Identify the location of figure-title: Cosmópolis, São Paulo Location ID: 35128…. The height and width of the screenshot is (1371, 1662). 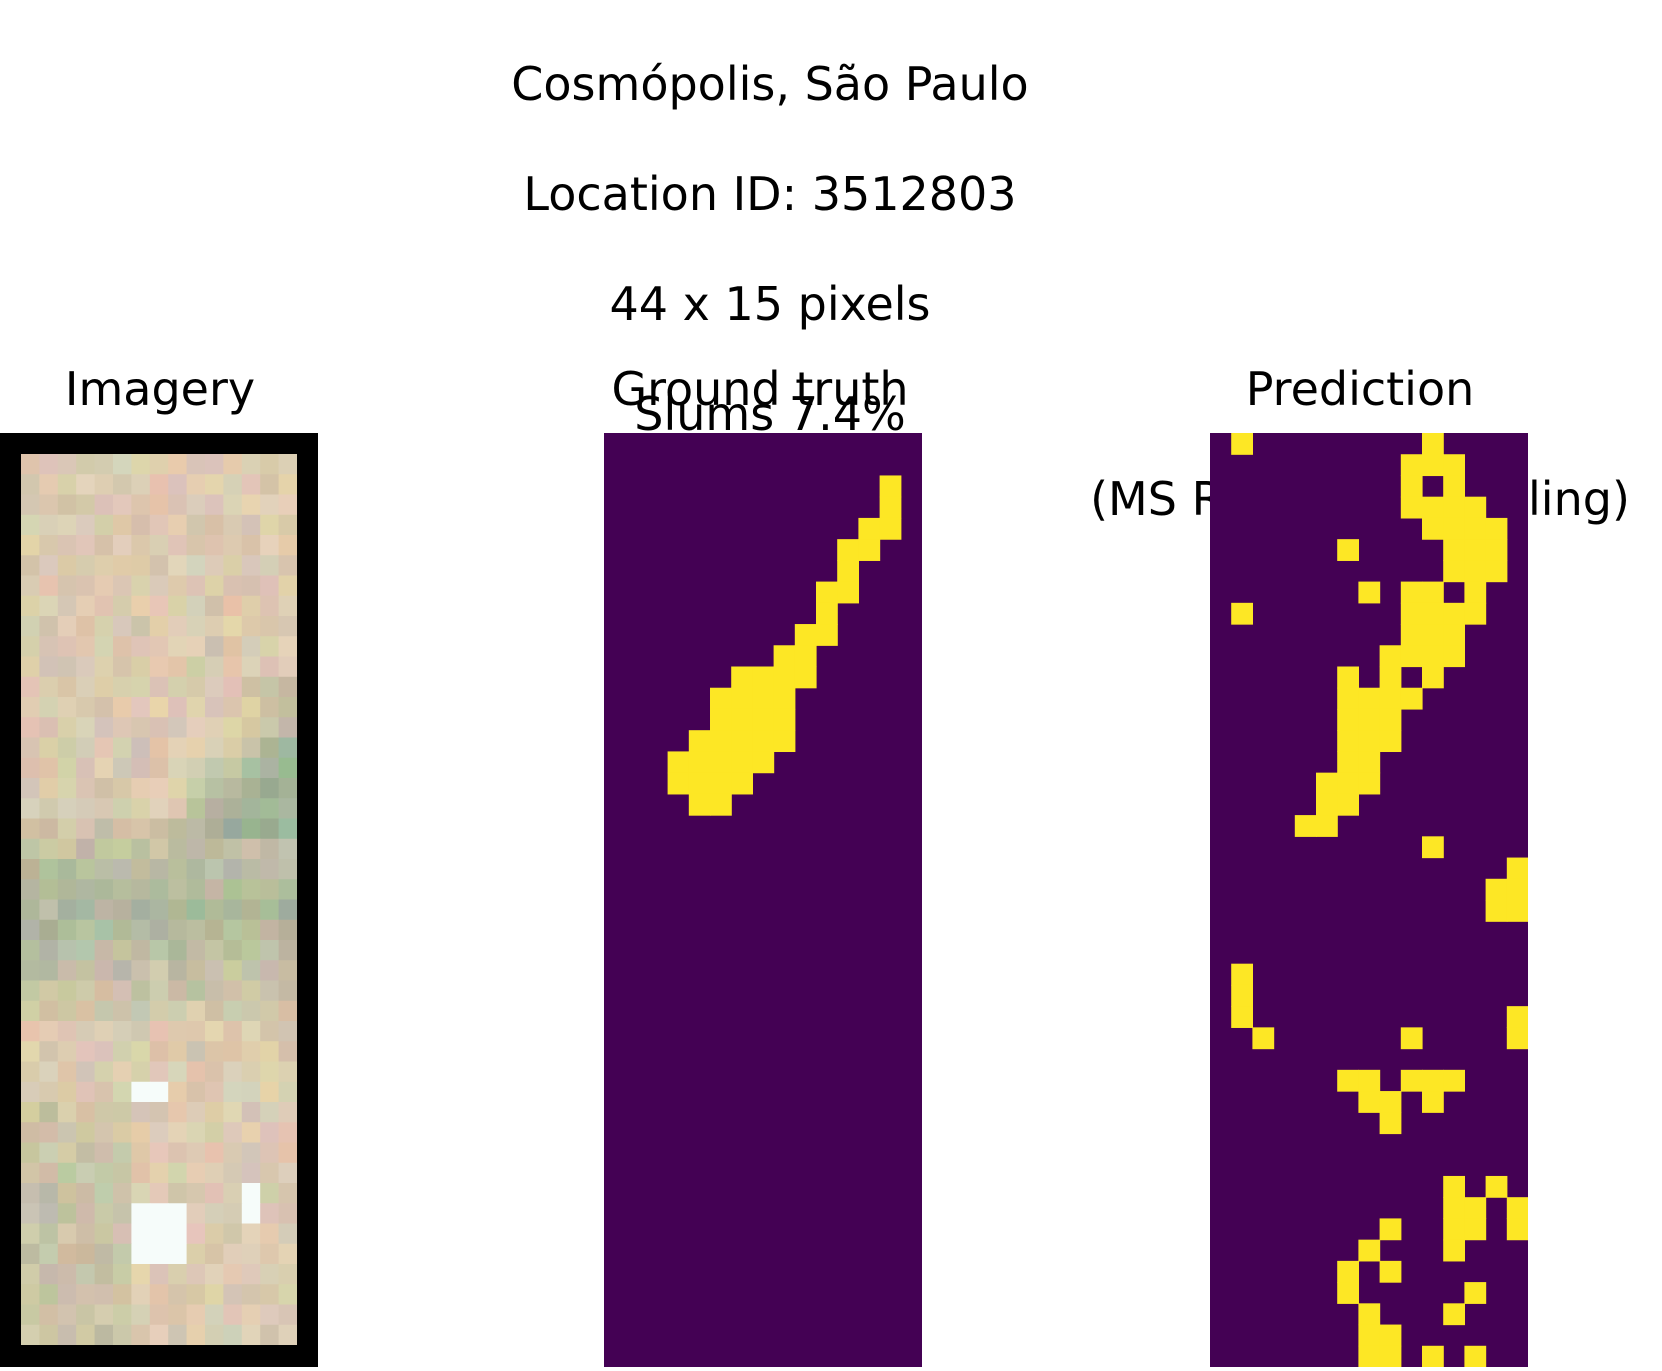
(770, 249).